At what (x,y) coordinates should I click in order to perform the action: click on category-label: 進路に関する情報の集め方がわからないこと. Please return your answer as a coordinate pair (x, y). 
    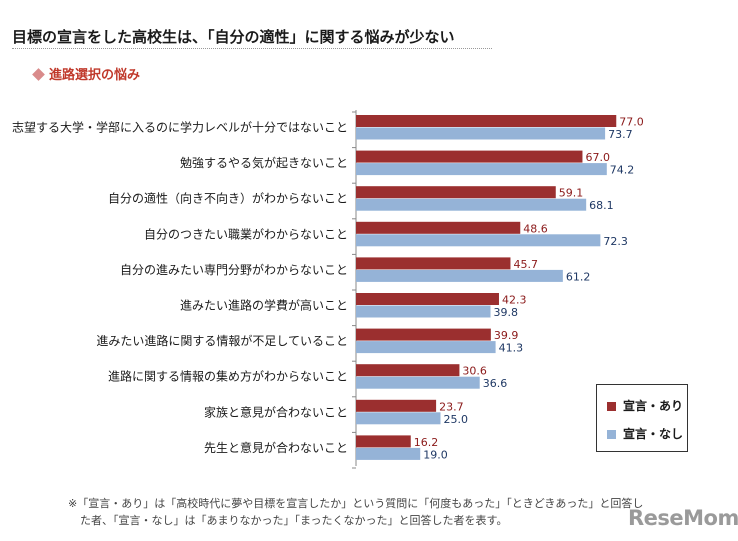
    Looking at the image, I should click on (228, 376).